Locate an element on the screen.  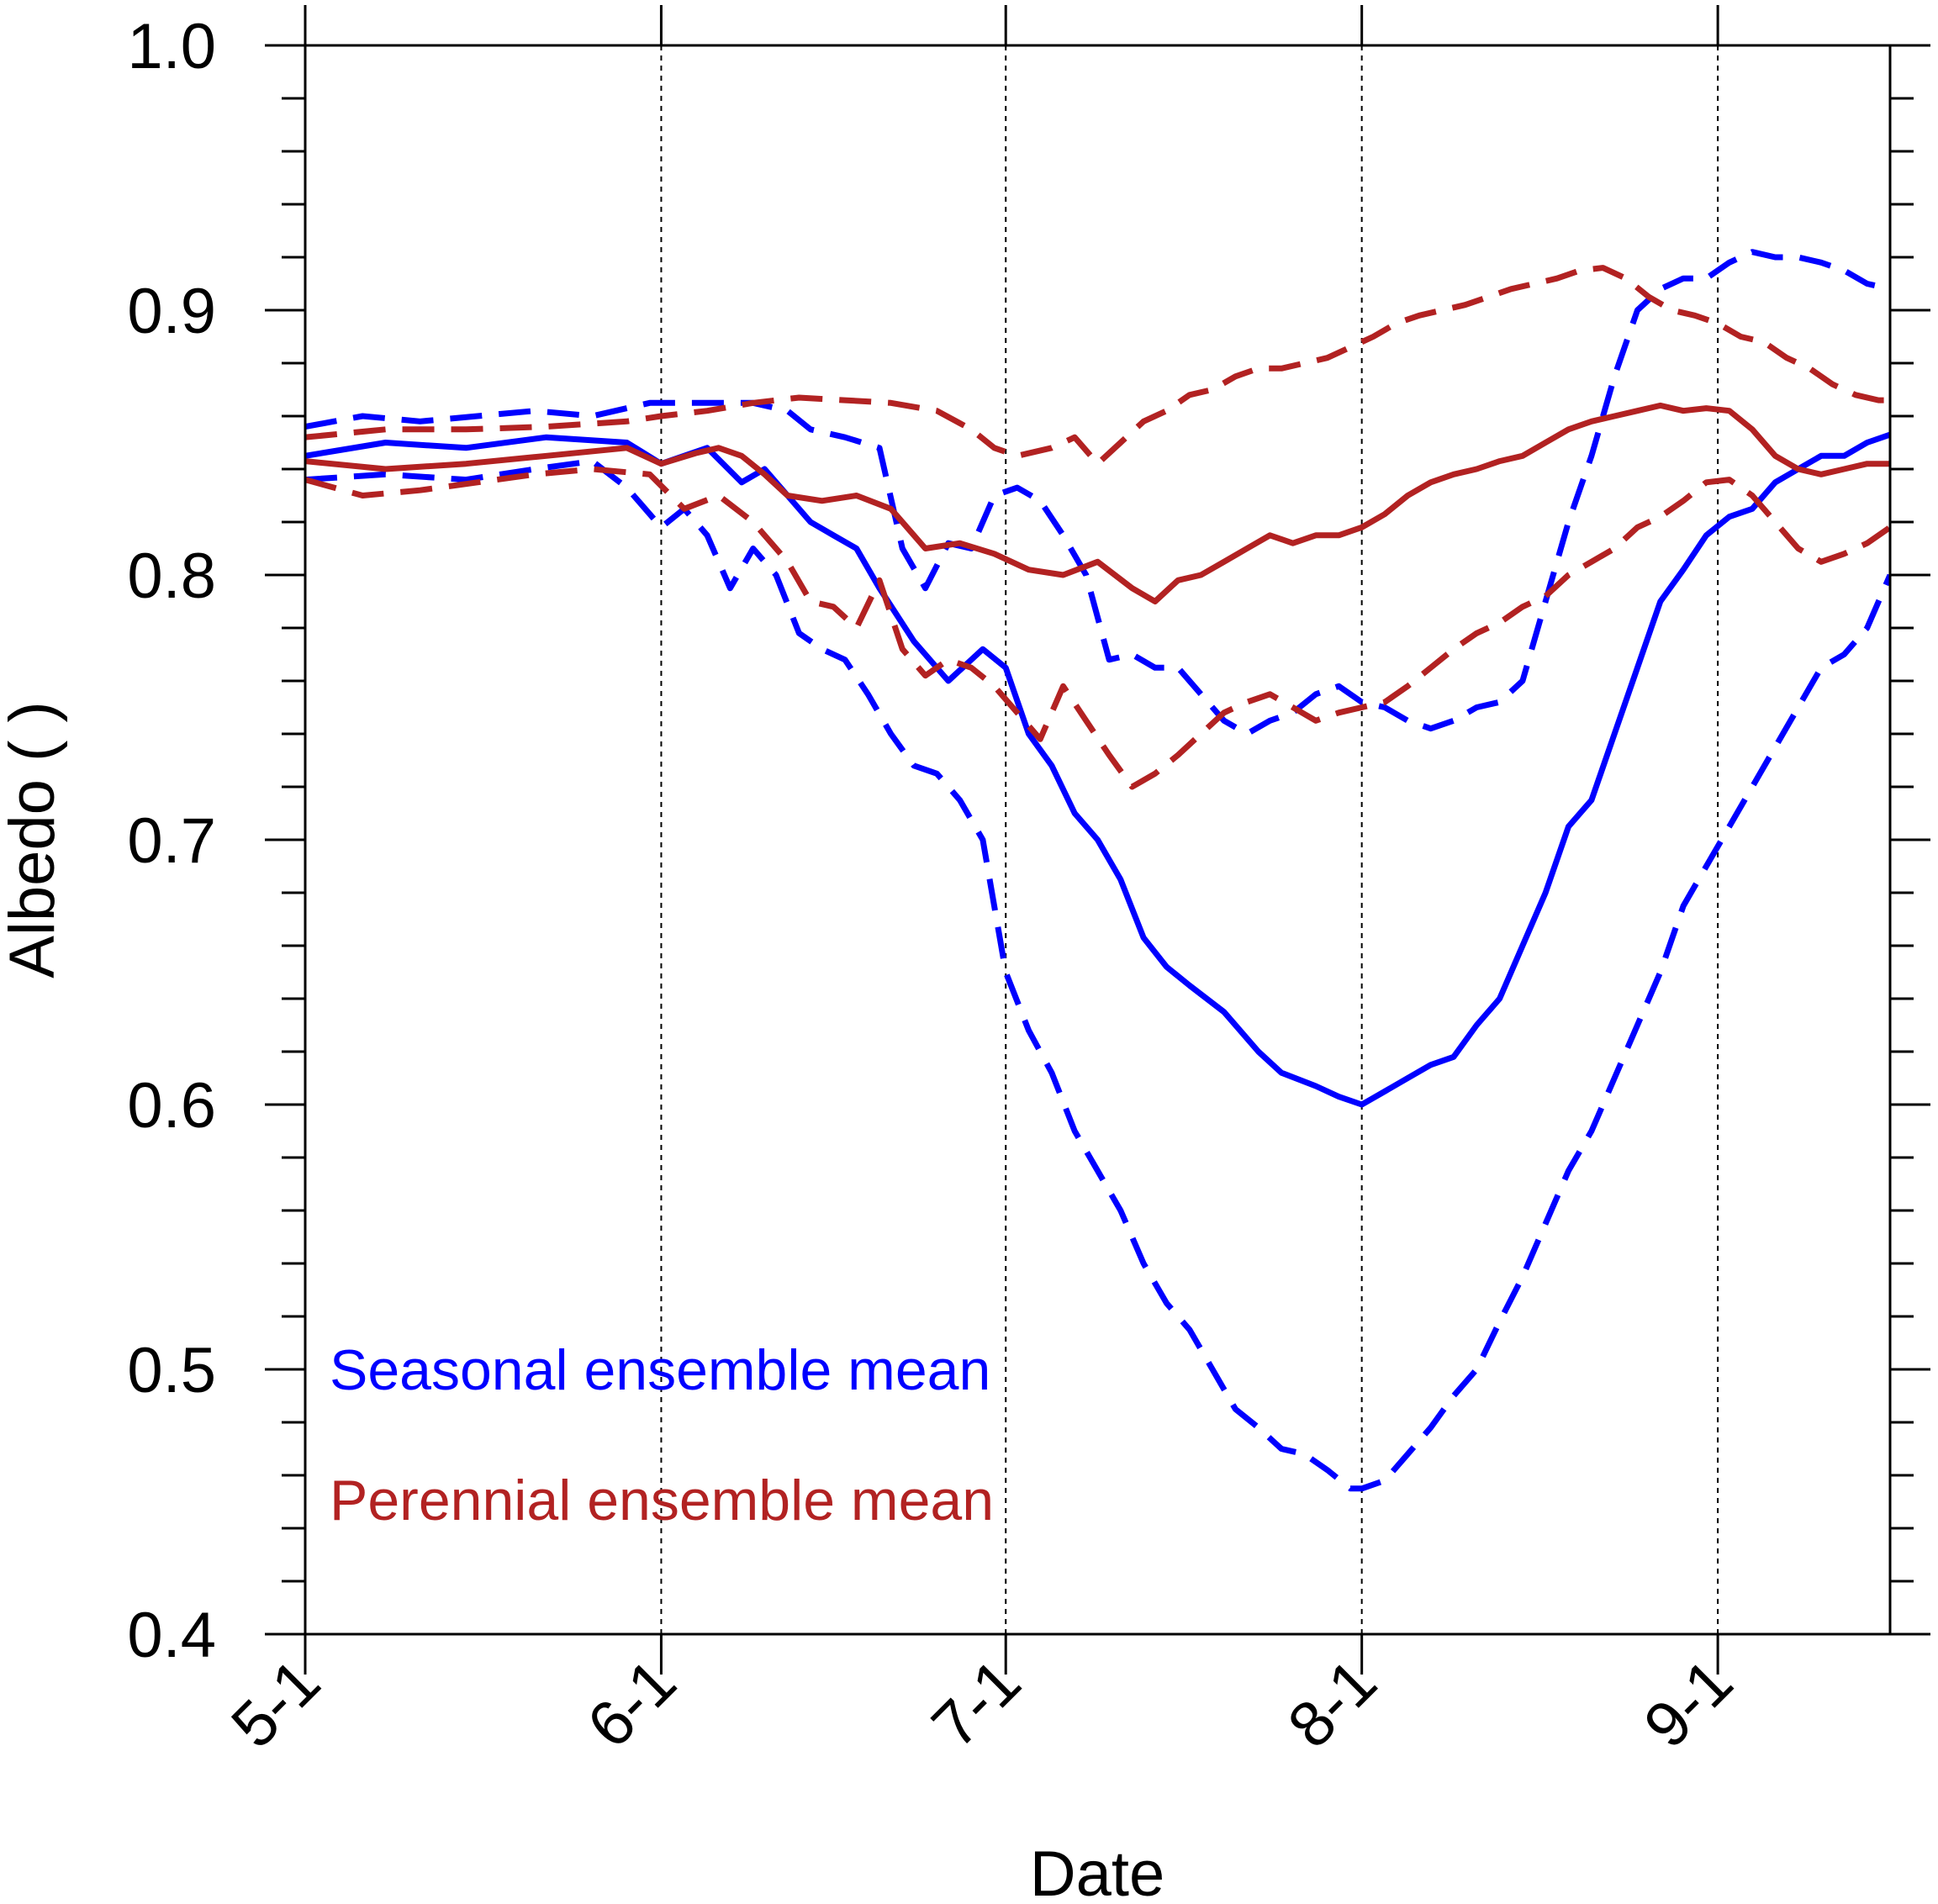
x-tick-label: 8-1 is located at coordinates (1333, 1704).